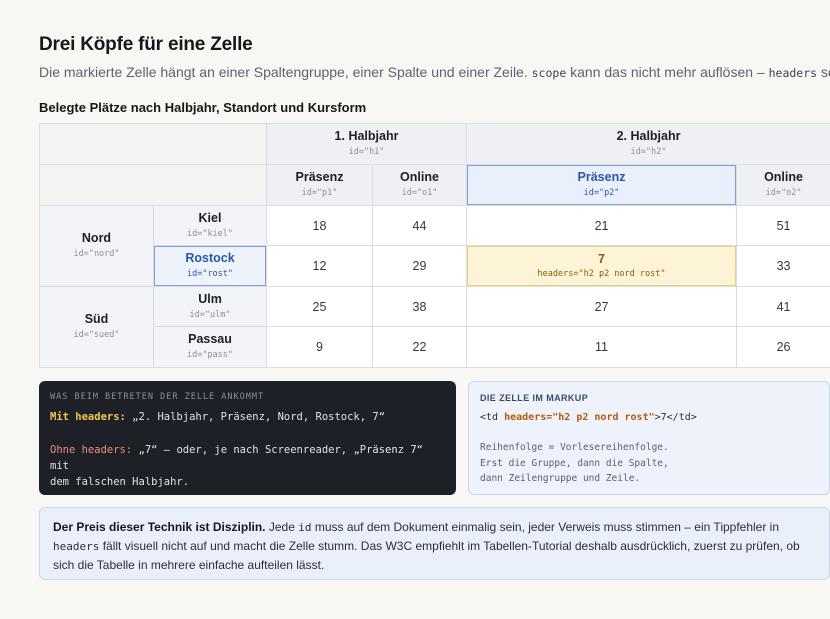 This screenshot has width=830, height=619. Describe the element at coordinates (159, 527) in the screenshot. I see `note-bold: Der Preis dieser Technik ist Disziplin.` at that location.